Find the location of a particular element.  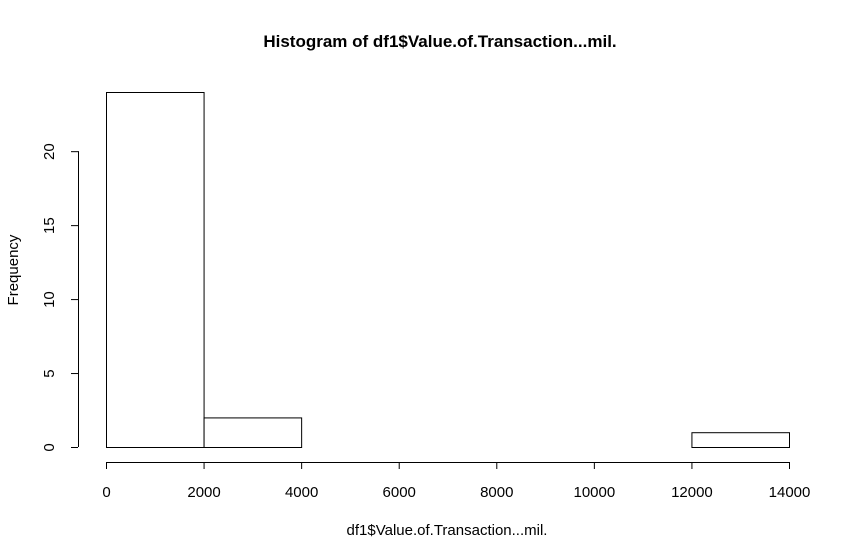

x-tick-label: 2000 is located at coordinates (203, 492).